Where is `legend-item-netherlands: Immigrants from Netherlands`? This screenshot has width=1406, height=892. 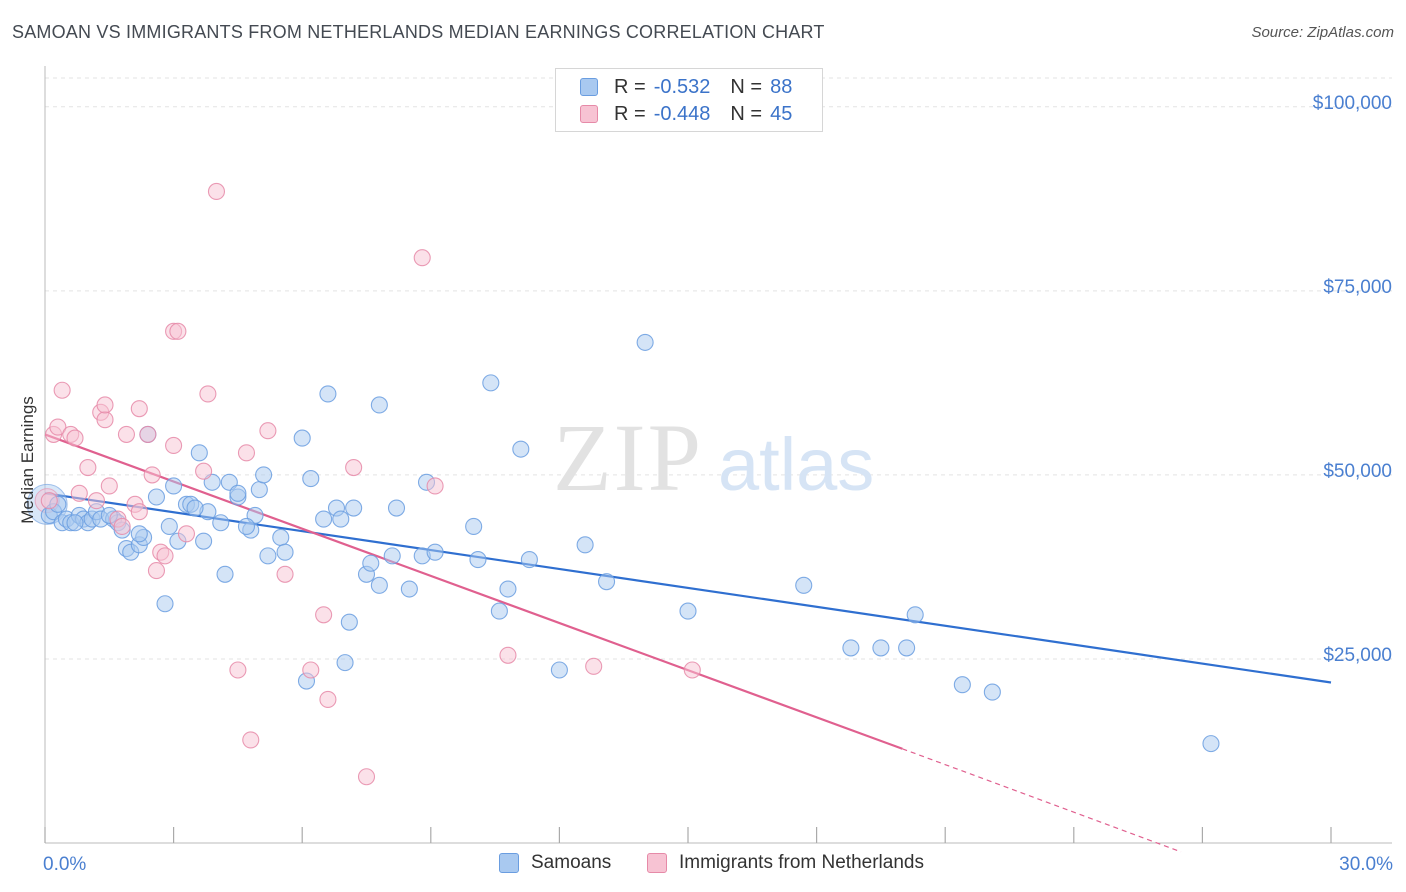 legend-item-netherlands: Immigrants from Netherlands is located at coordinates (785, 863).